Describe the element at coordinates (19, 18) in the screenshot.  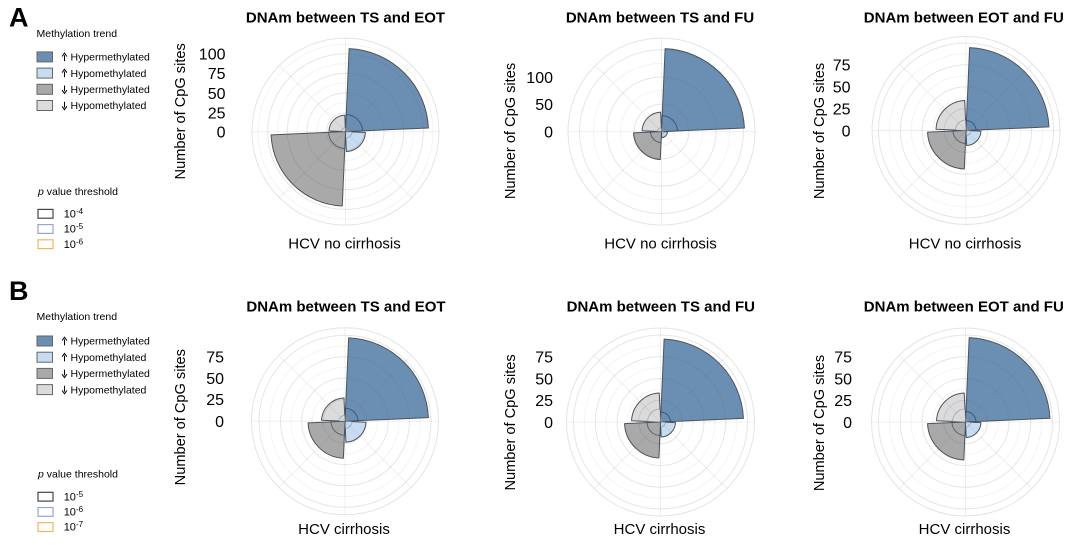
I see `svg-text: A` at that location.